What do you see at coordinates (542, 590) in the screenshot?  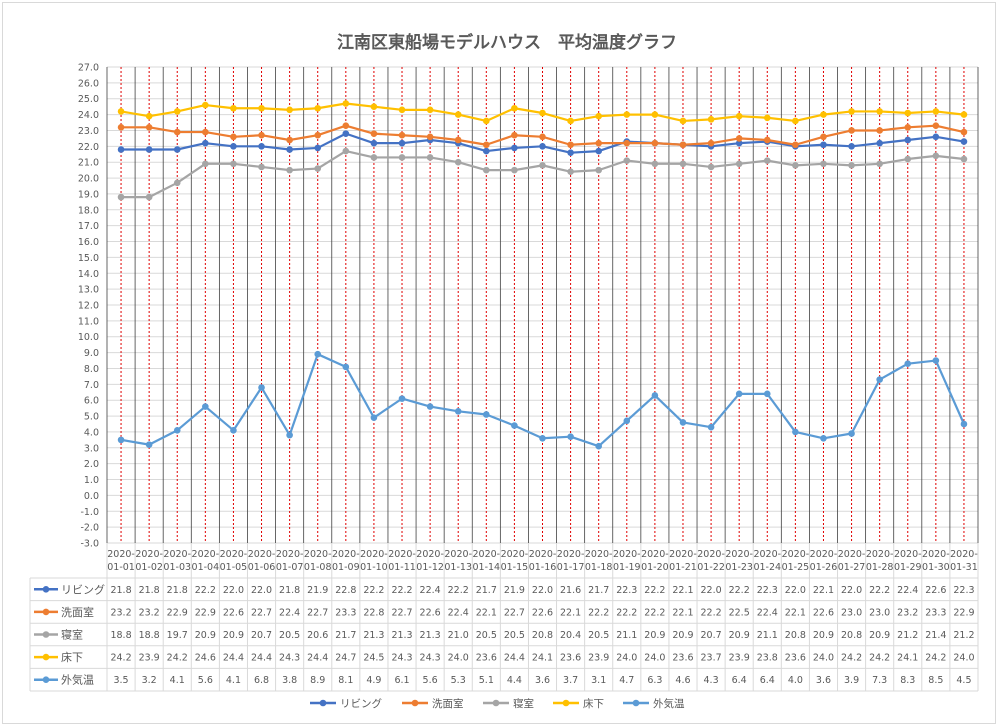 I see `table-cell: 22.0` at bounding box center [542, 590].